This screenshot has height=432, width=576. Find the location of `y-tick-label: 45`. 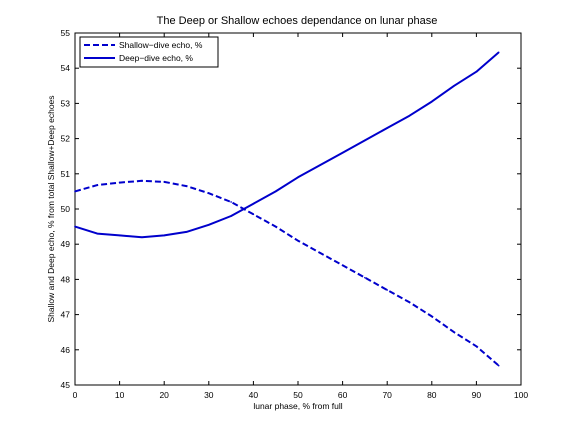

y-tick-label: 45 is located at coordinates (66, 385).